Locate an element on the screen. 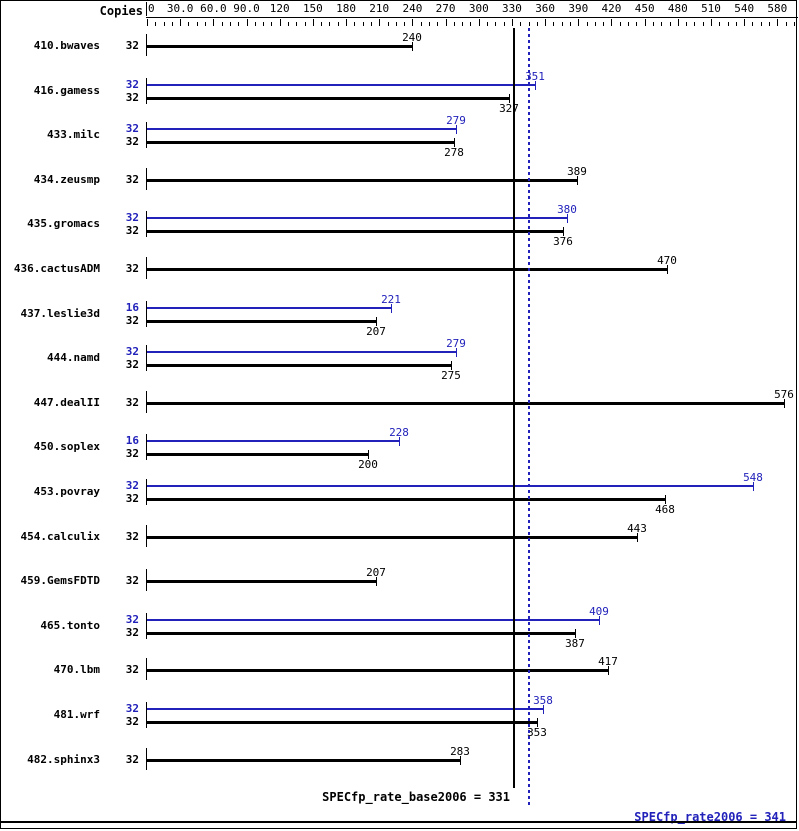  axis-tick-label: 300 is located at coordinates (478, 8).